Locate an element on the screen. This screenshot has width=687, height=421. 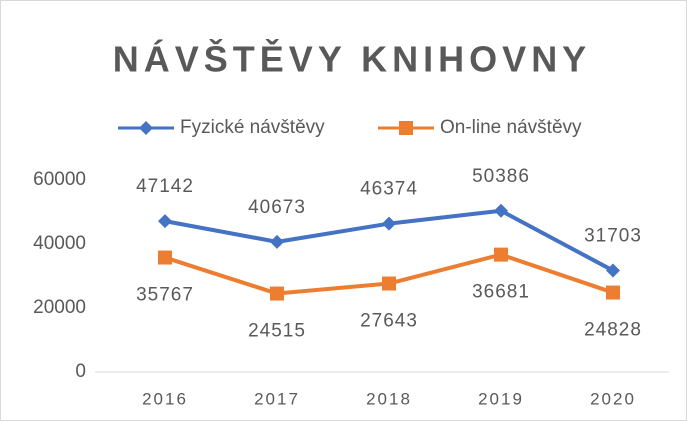
x-tick-label: 2020 is located at coordinates (613, 398).